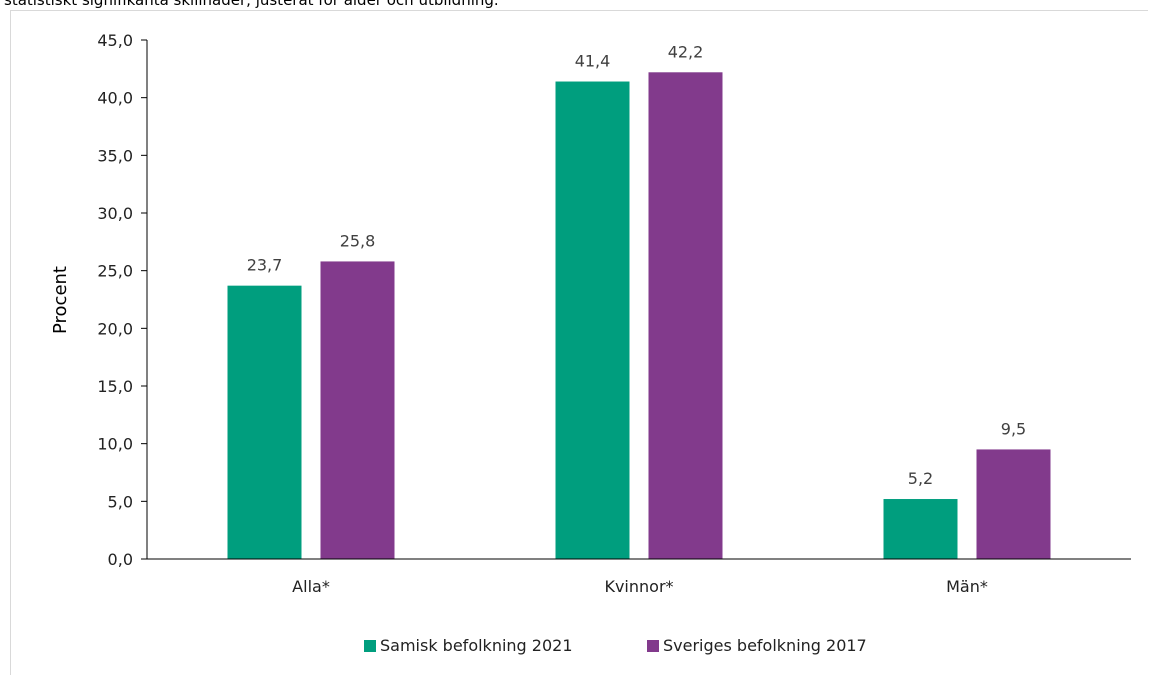  Describe the element at coordinates (115, 155) in the screenshot. I see `y-tick-label: 35,0` at that location.